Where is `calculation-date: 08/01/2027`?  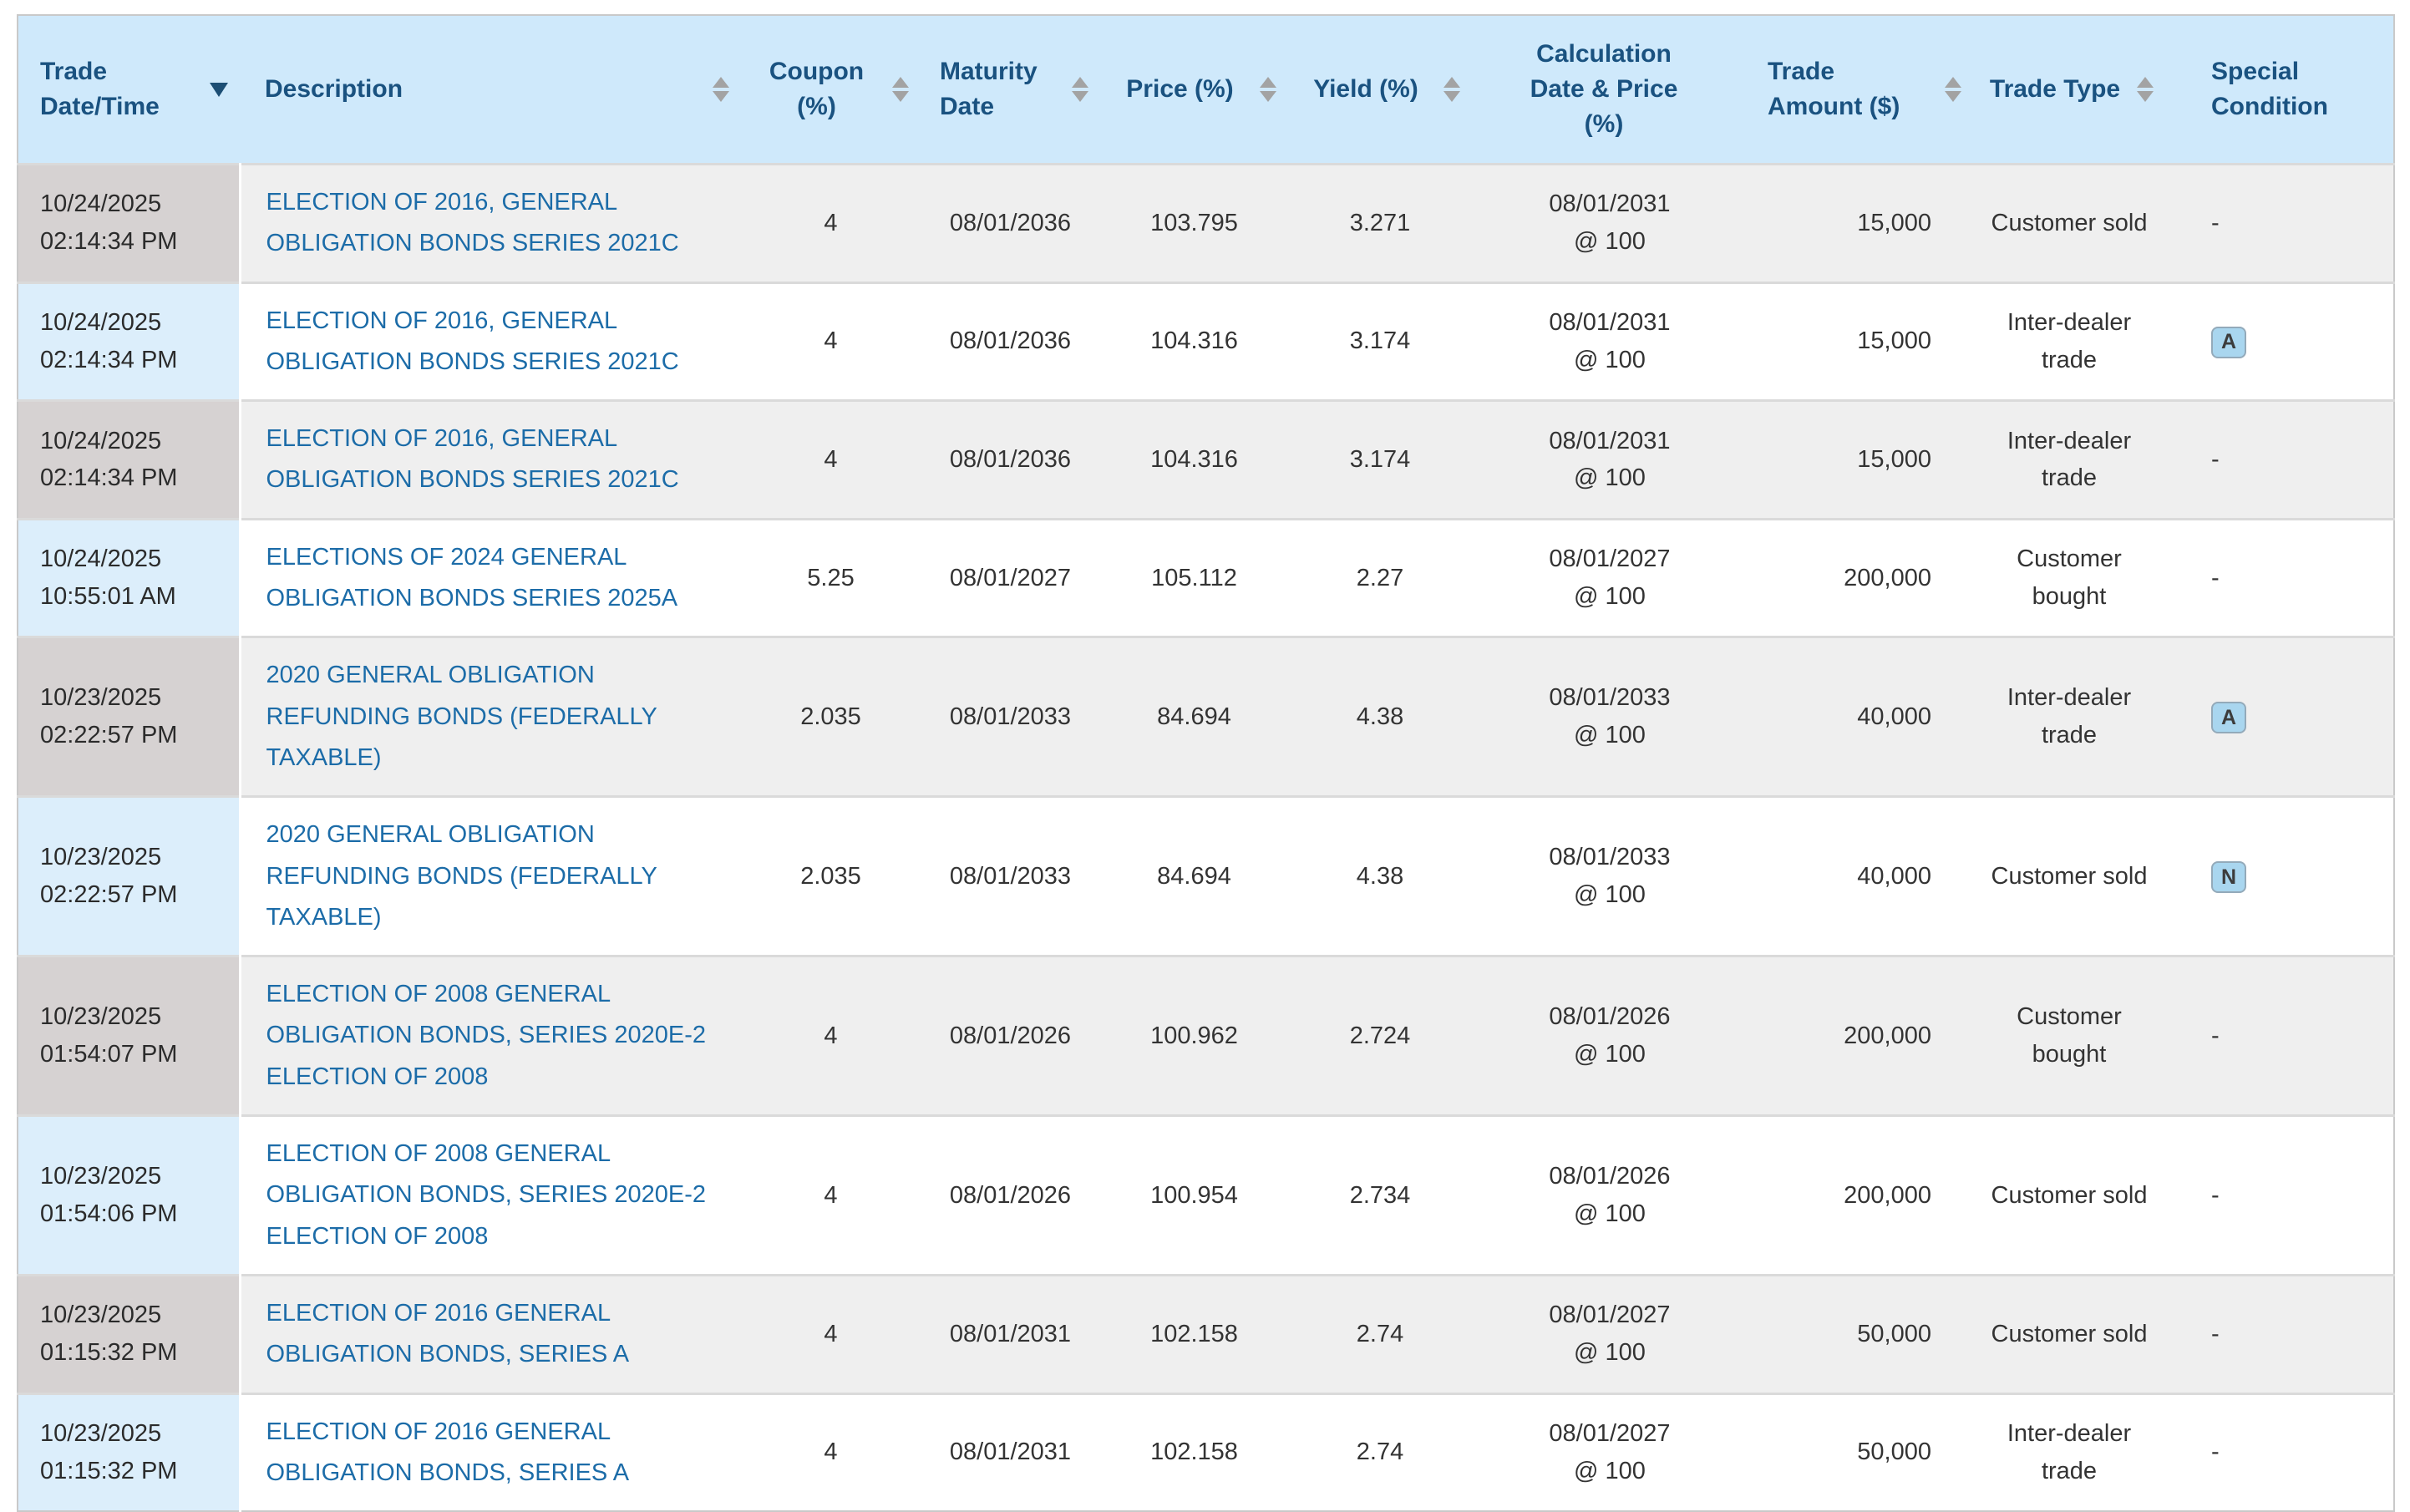 calculation-date: 08/01/2027 is located at coordinates (1610, 1315).